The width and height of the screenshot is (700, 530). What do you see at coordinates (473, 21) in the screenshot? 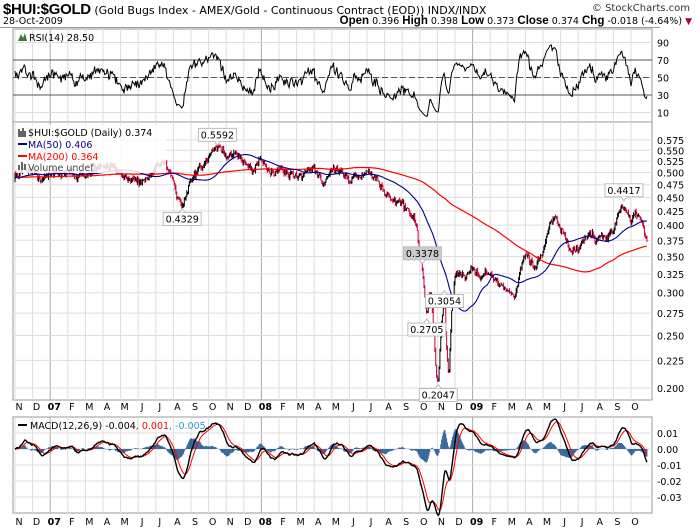
I see `low-label: Low` at bounding box center [473, 21].